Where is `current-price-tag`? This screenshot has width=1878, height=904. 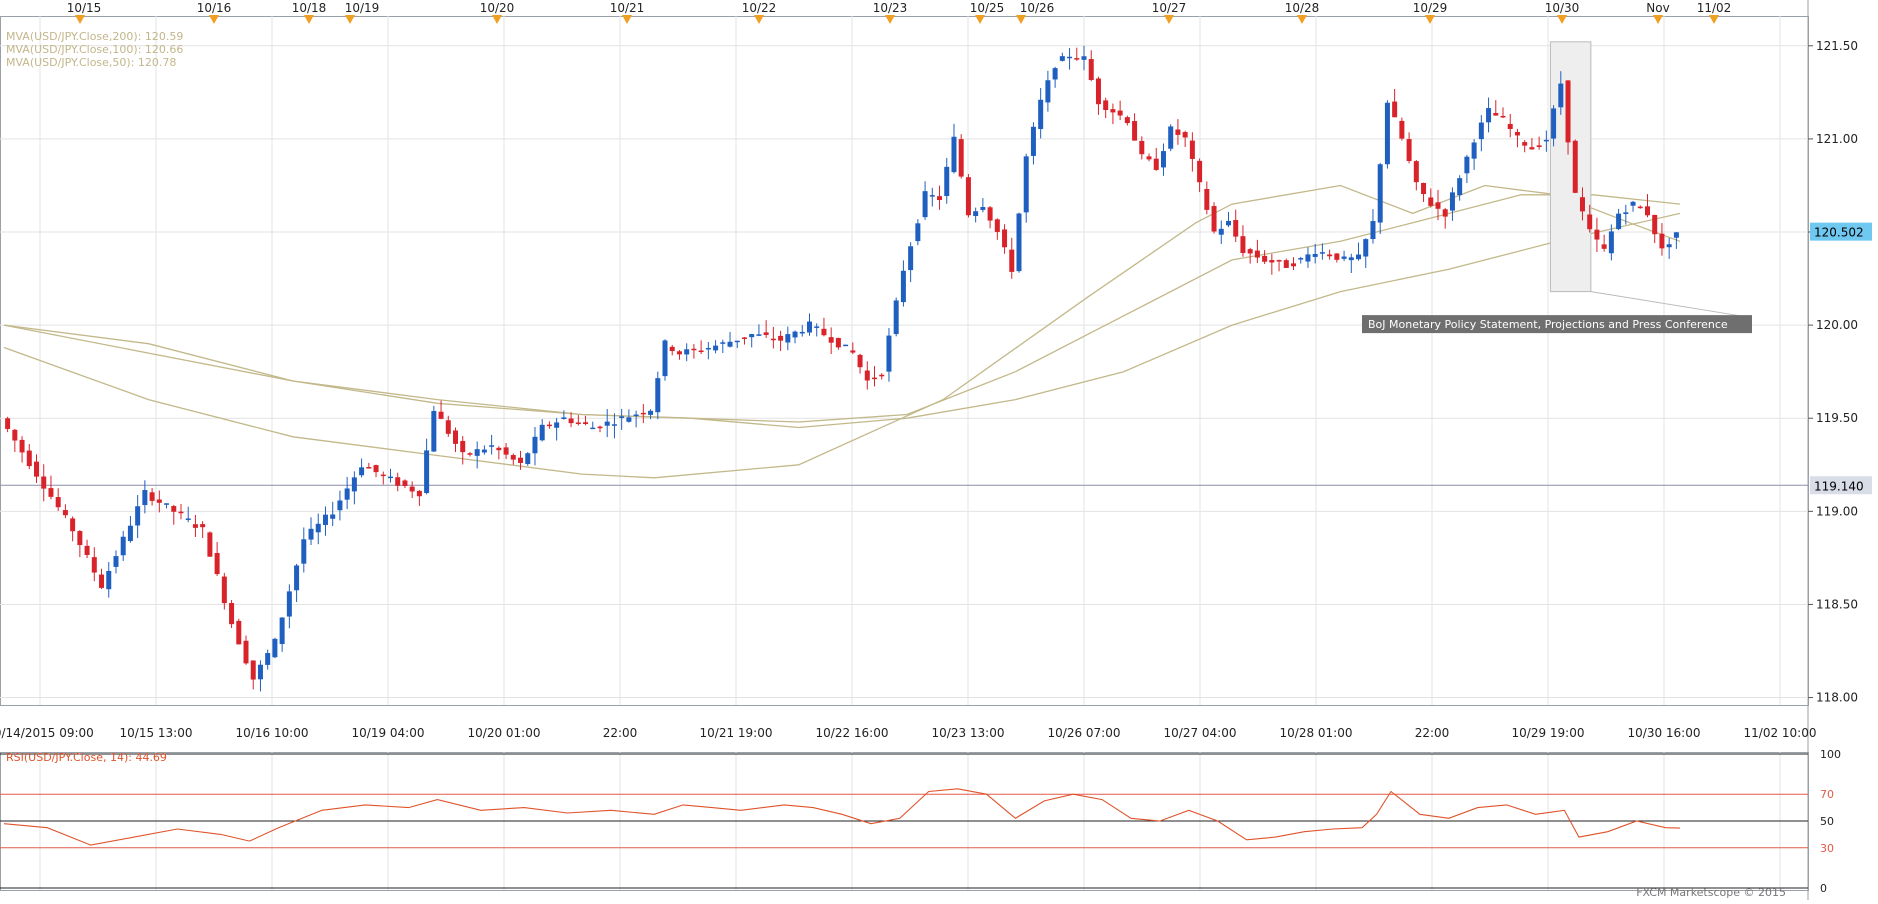
current-price-tag is located at coordinates (1841, 231).